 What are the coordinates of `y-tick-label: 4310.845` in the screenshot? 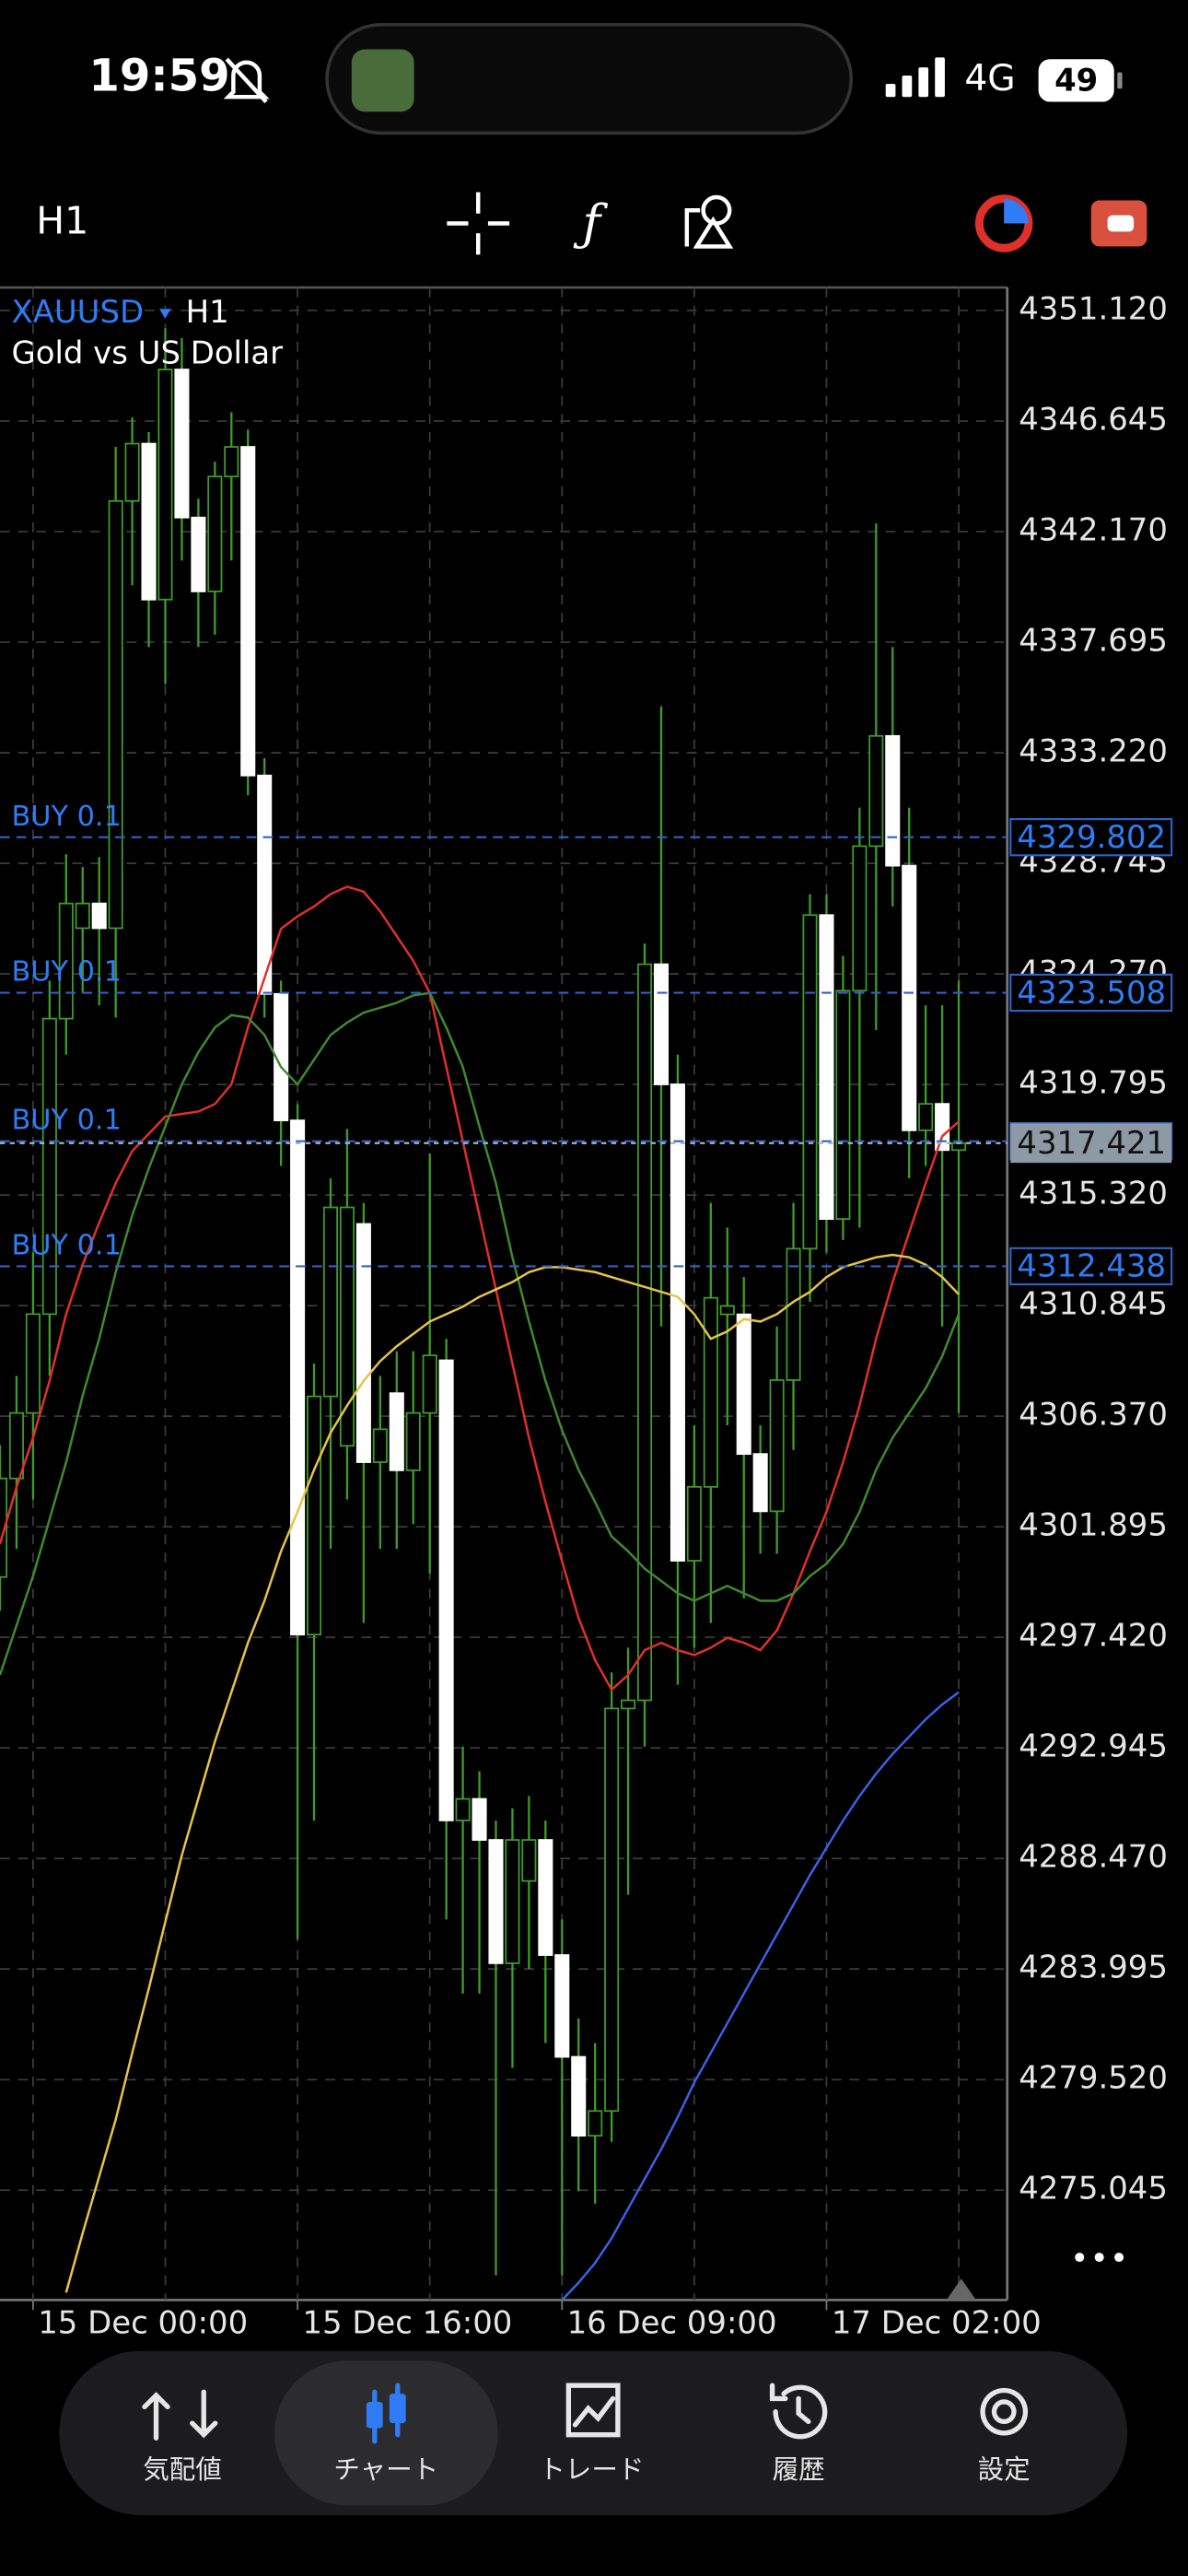 It's located at (1093, 1304).